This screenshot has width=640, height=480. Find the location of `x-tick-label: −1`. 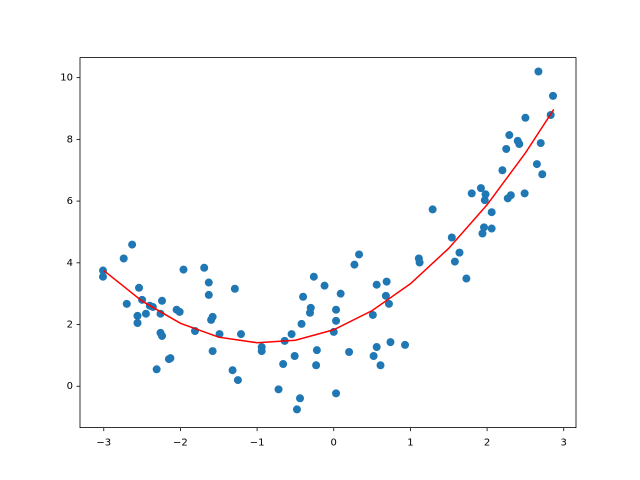

x-tick-label: −1 is located at coordinates (257, 443).